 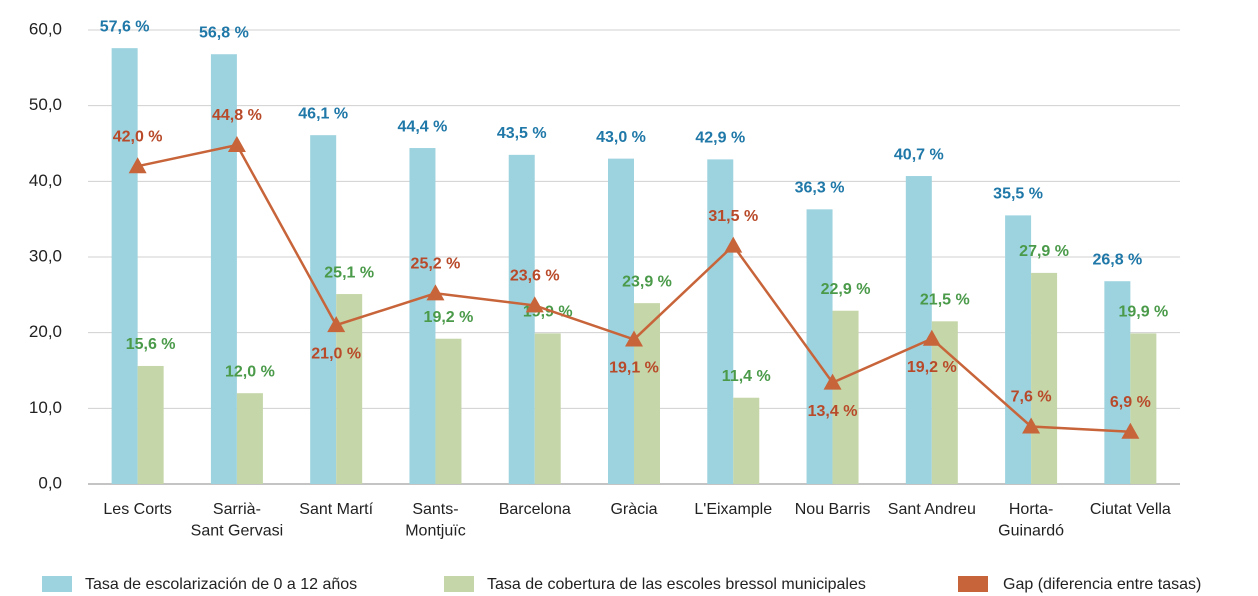 I want to click on value-label: 25,2 %, so click(x=436, y=264).